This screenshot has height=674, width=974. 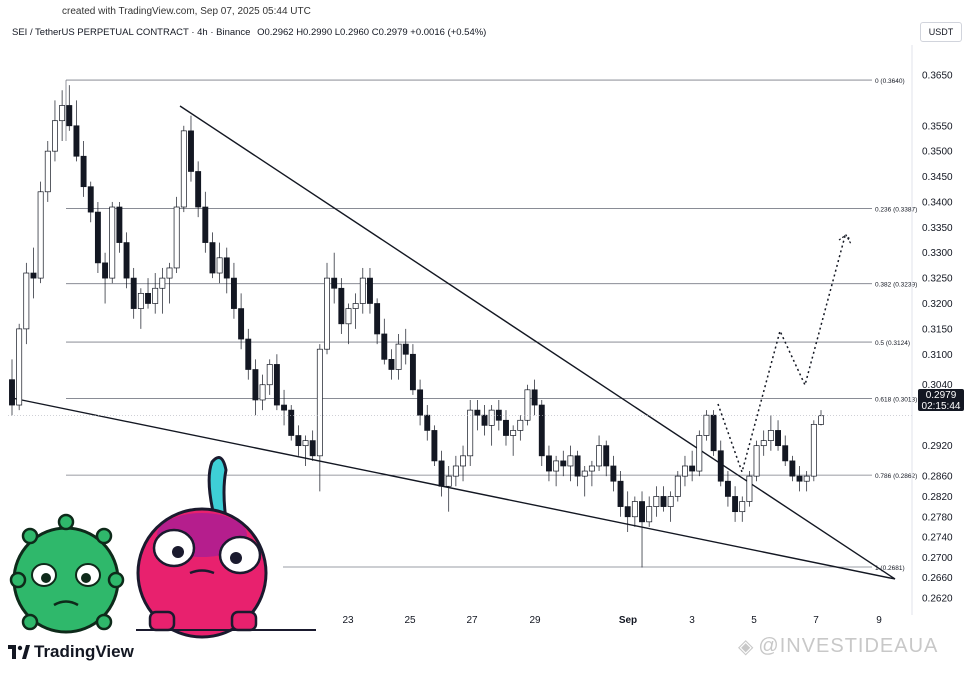 What do you see at coordinates (71, 652) in the screenshot?
I see `tradingview-logo: TradingView` at bounding box center [71, 652].